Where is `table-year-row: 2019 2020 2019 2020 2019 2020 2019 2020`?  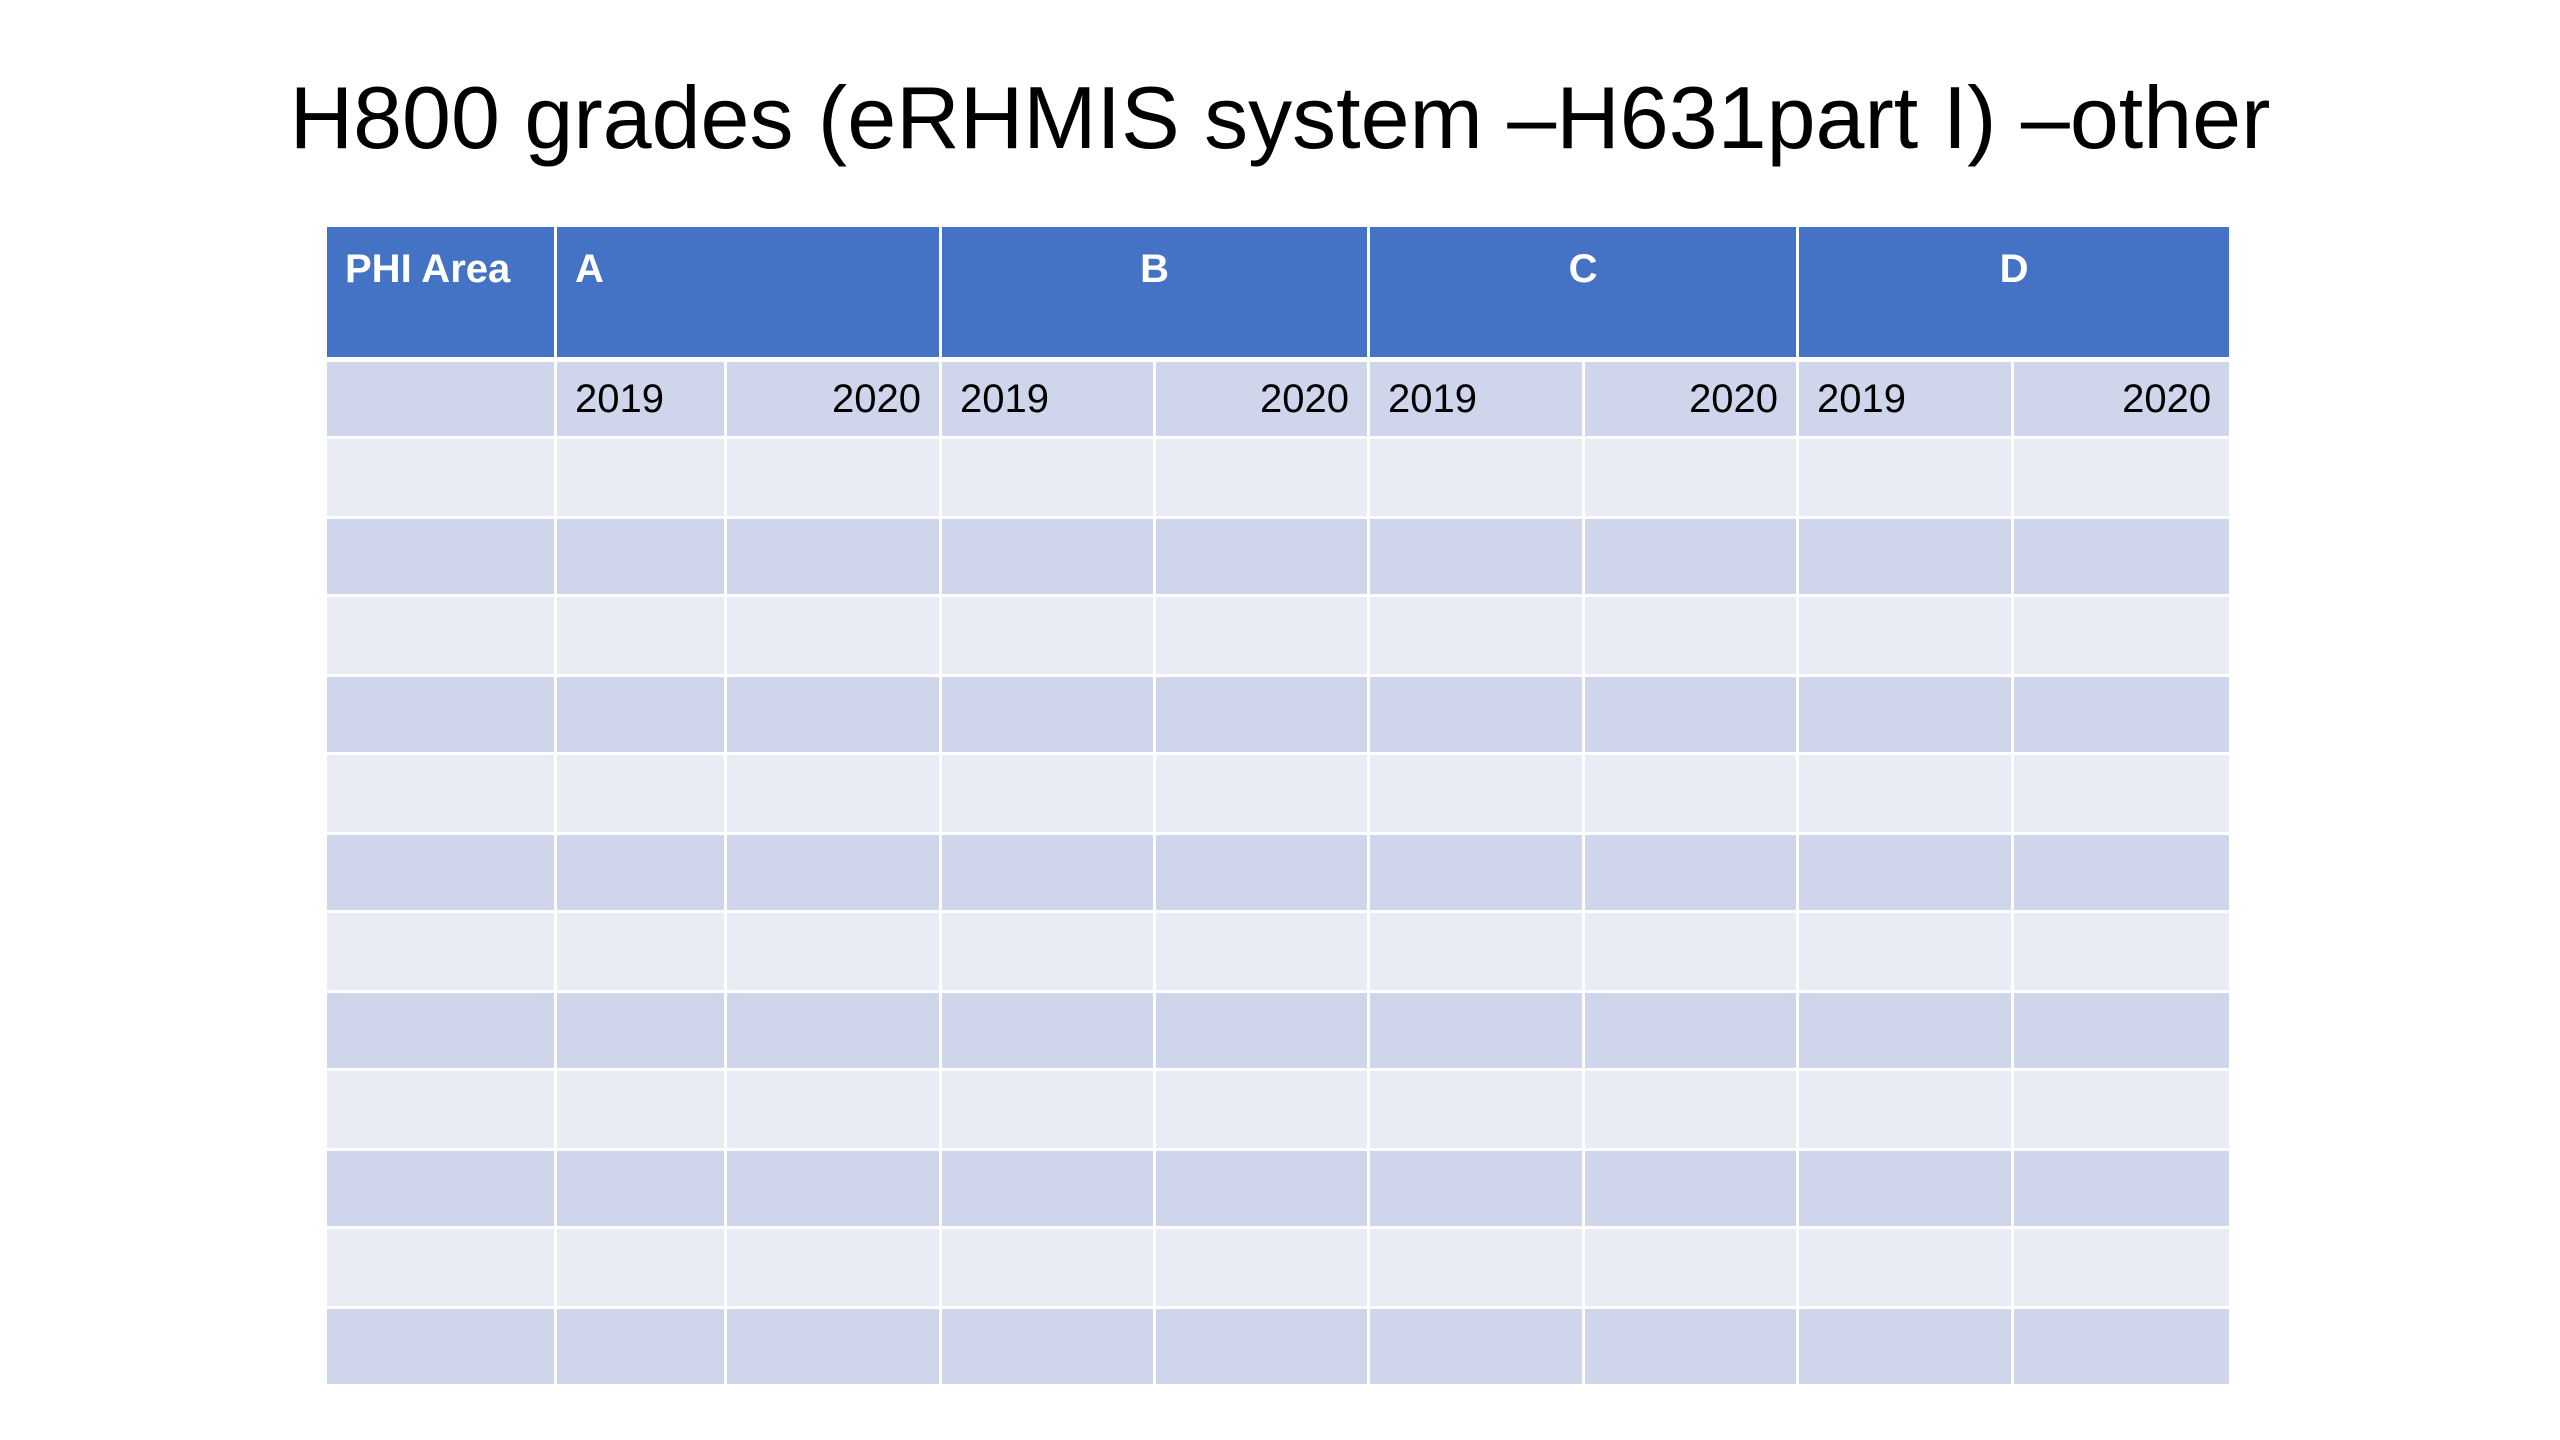
table-year-row: 2019 2020 2019 2020 2019 2020 2019 2020 is located at coordinates (1278, 400).